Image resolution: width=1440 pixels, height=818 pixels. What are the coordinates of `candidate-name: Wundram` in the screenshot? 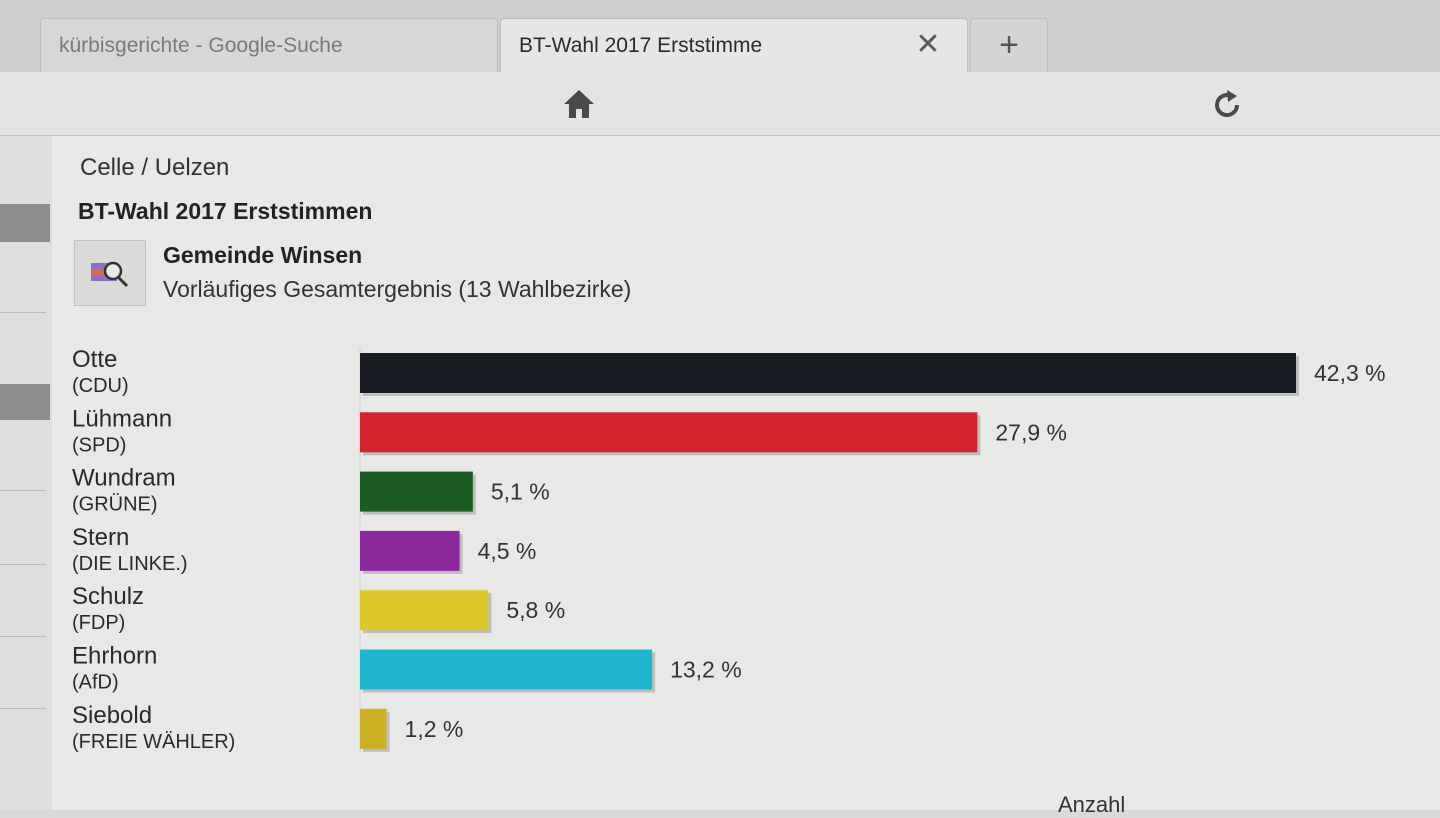 It's located at (124, 478).